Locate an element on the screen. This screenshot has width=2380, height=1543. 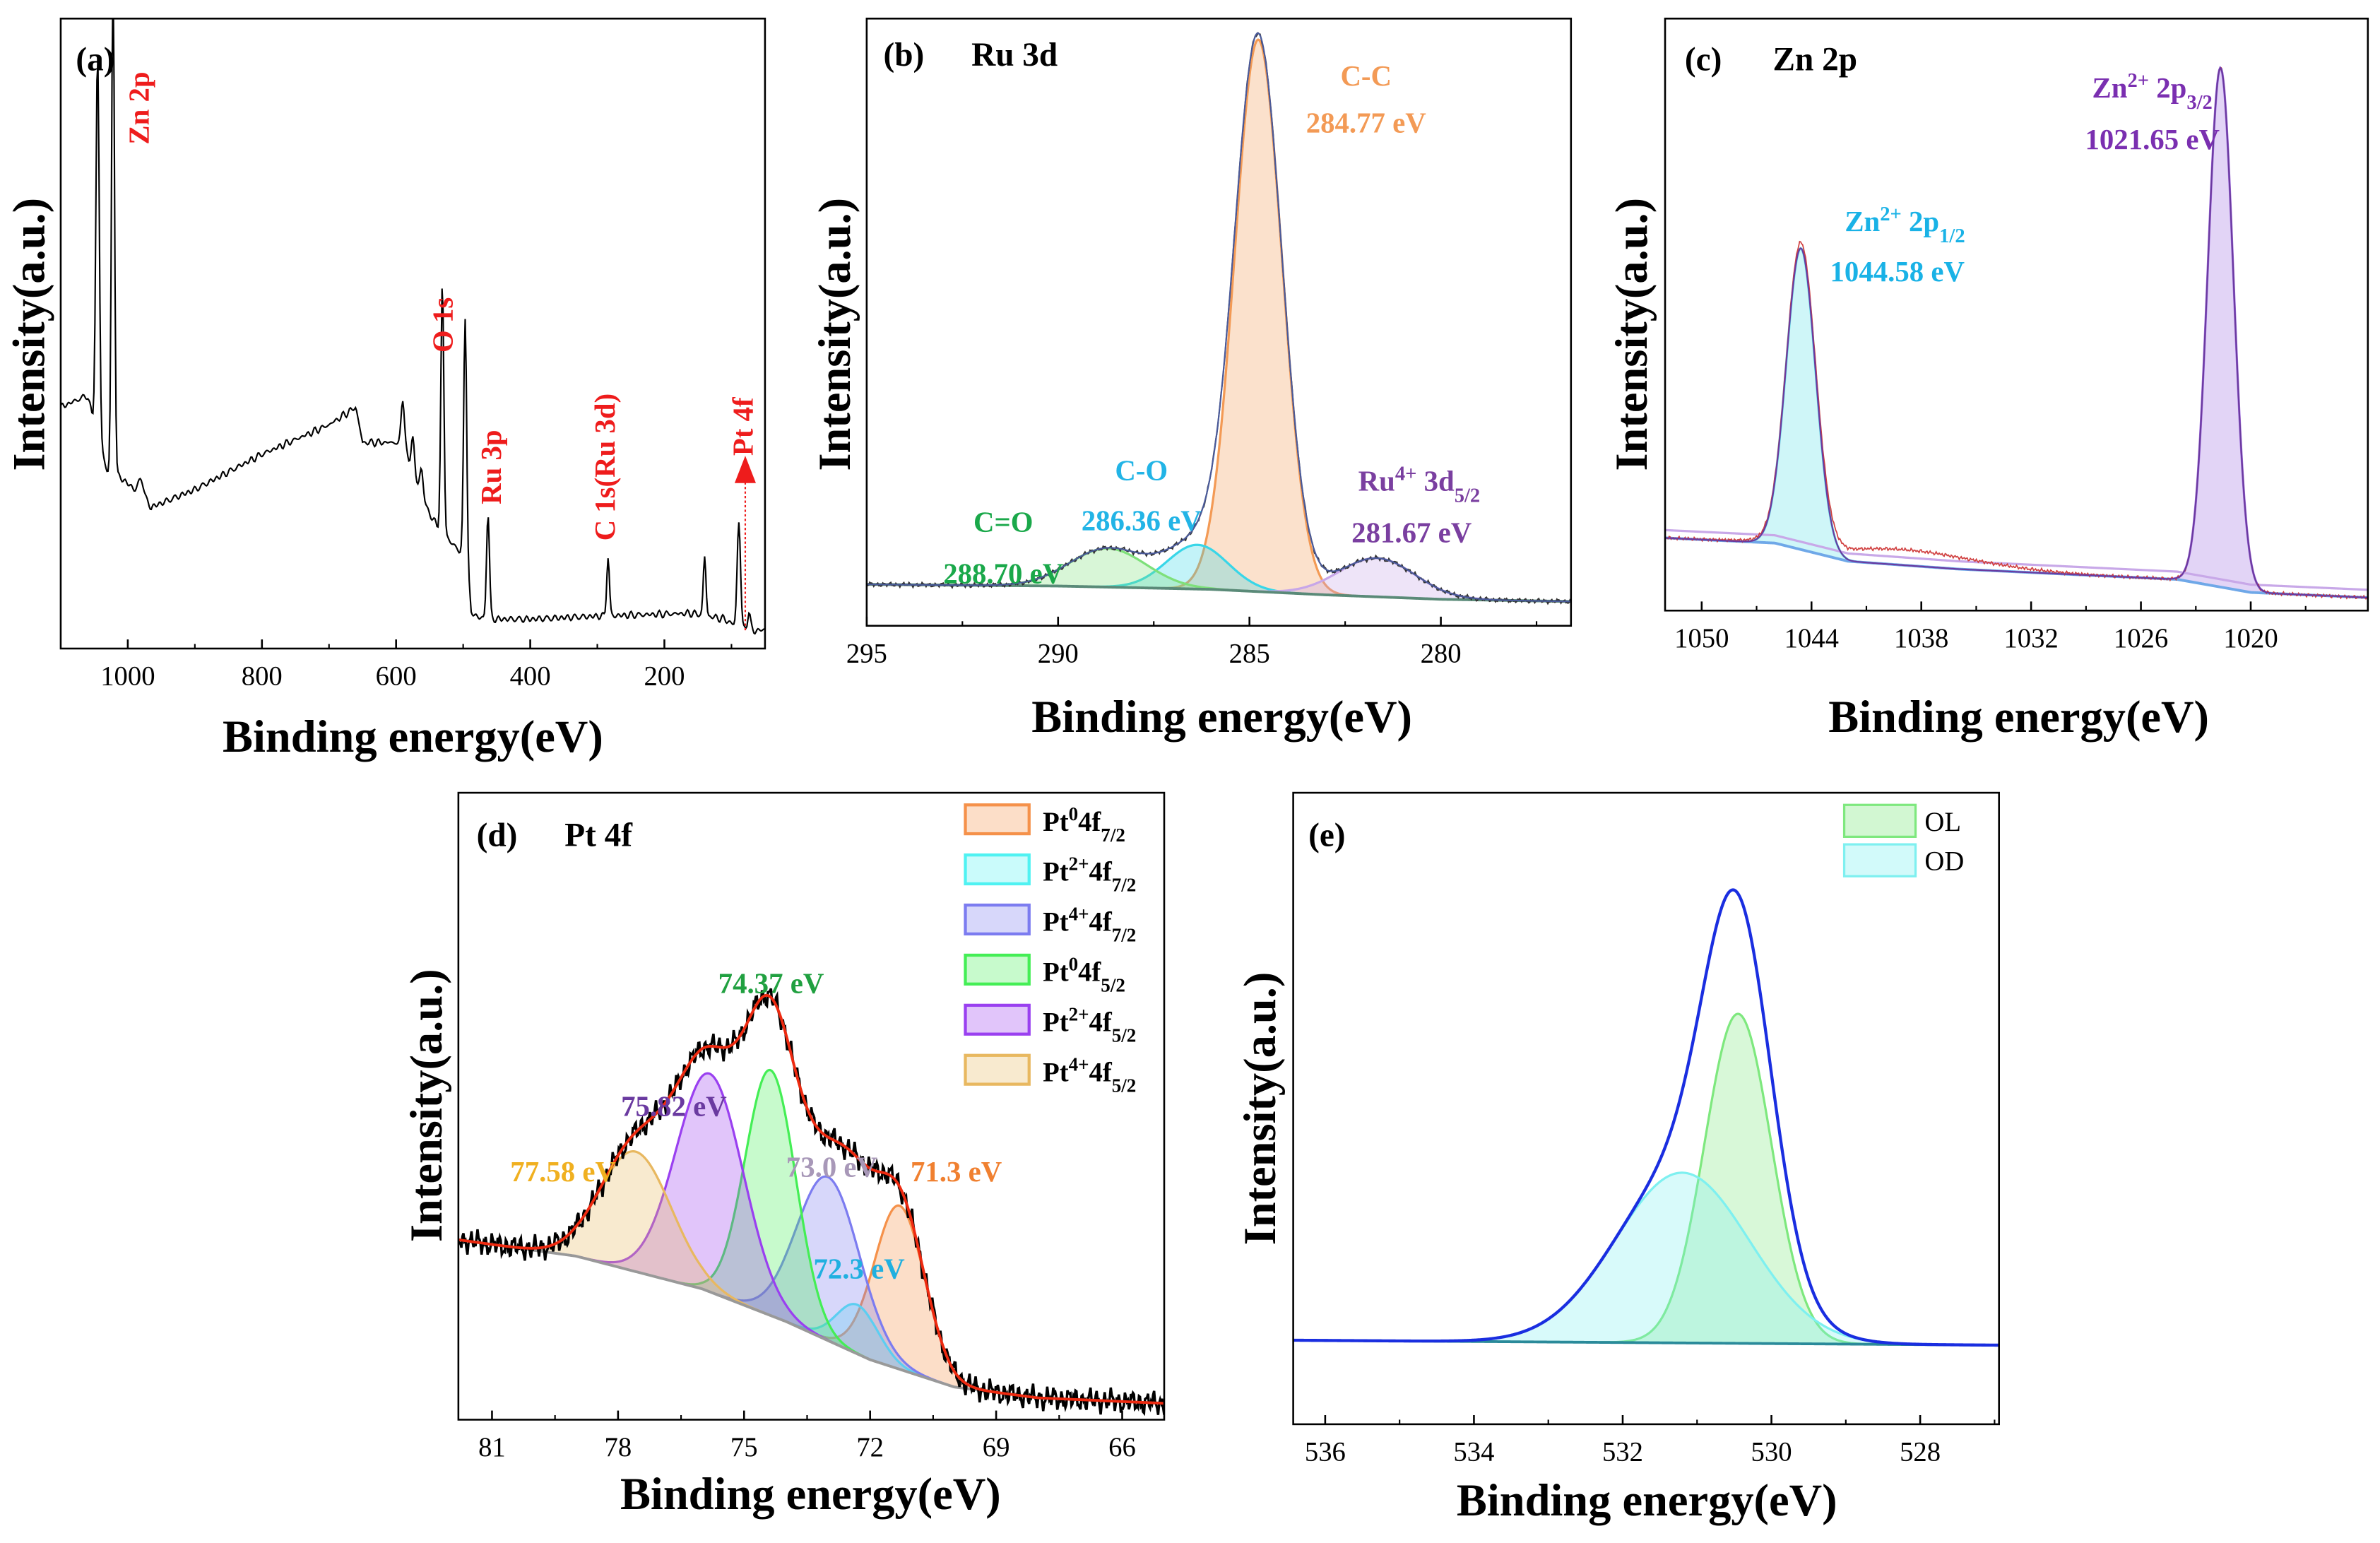
x-tick-label: 1050 is located at coordinates (1702, 639).